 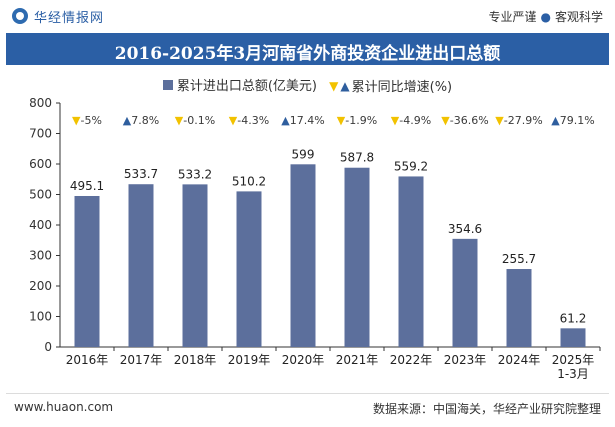 I want to click on growth-rate-label: ▼-4.3%, so click(x=249, y=120).